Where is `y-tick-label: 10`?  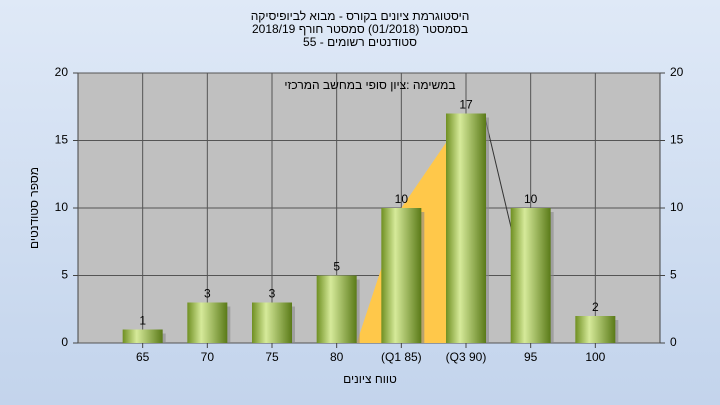
y-tick-label: 10 is located at coordinates (62, 207).